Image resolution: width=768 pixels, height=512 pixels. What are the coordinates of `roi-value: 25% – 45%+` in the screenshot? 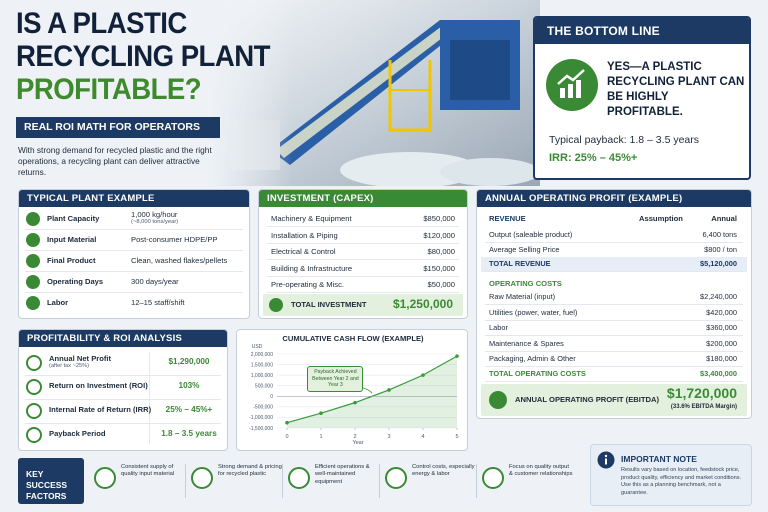 It's located at (189, 409).